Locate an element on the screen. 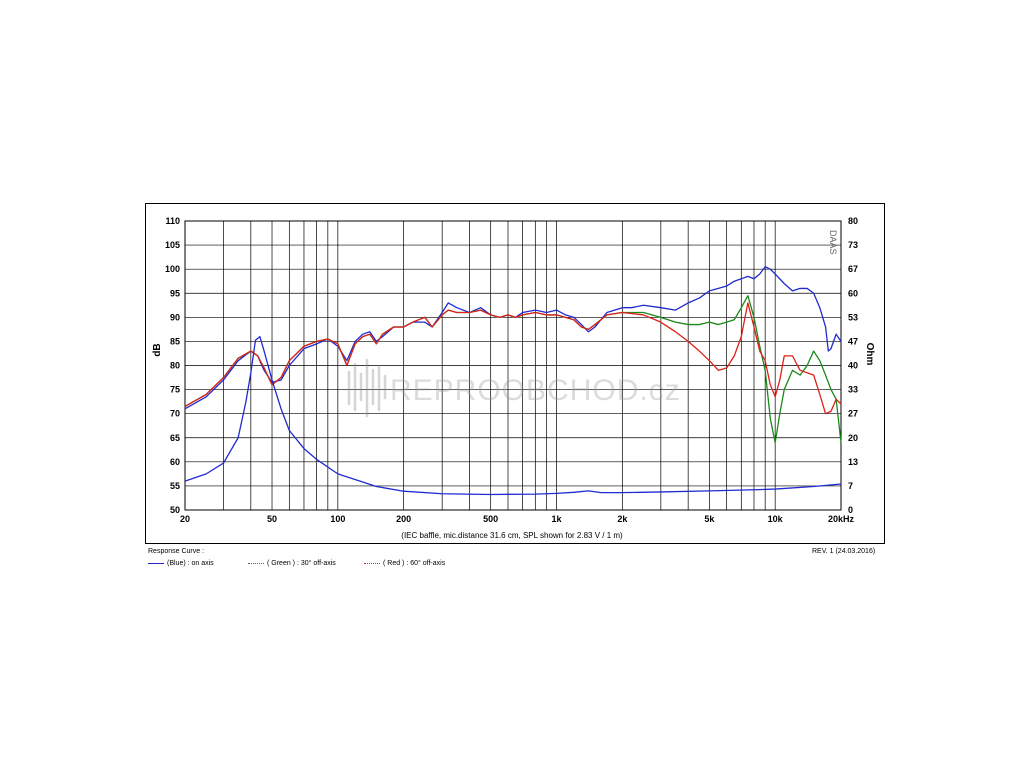 Image resolution: width=1024 pixels, height=768 pixels. legend-swatch-blue is located at coordinates (156, 563).